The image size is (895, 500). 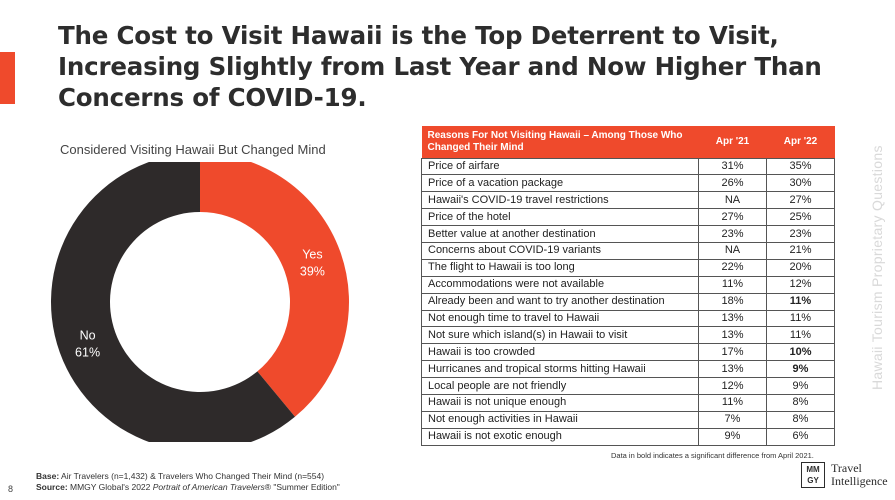 I want to click on reason-cell: The flight to Hawaii is too long, so click(x=560, y=267).